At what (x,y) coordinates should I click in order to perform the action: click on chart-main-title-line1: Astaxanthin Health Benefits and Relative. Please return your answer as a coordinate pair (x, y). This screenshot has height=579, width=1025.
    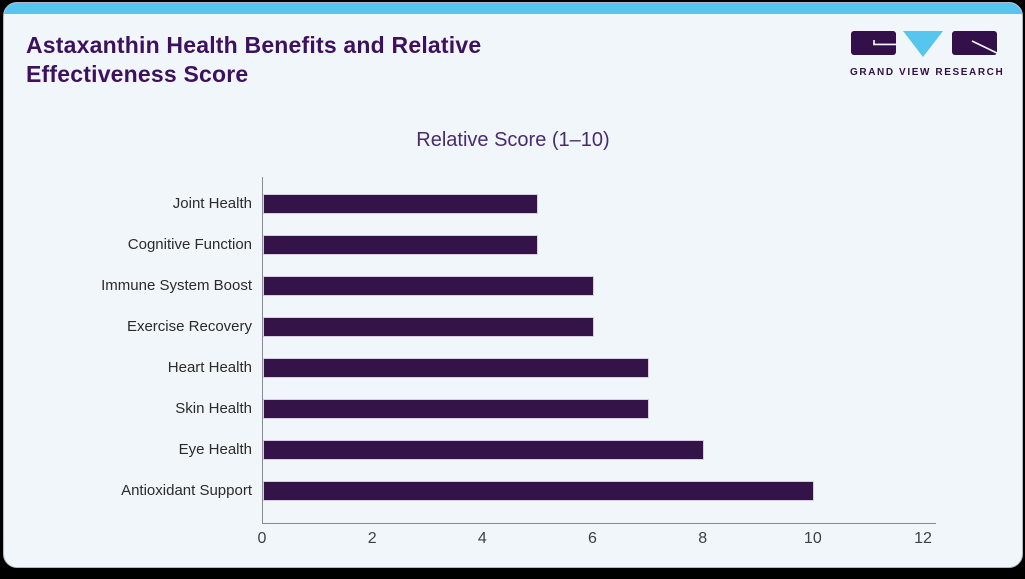
    Looking at the image, I should click on (254, 45).